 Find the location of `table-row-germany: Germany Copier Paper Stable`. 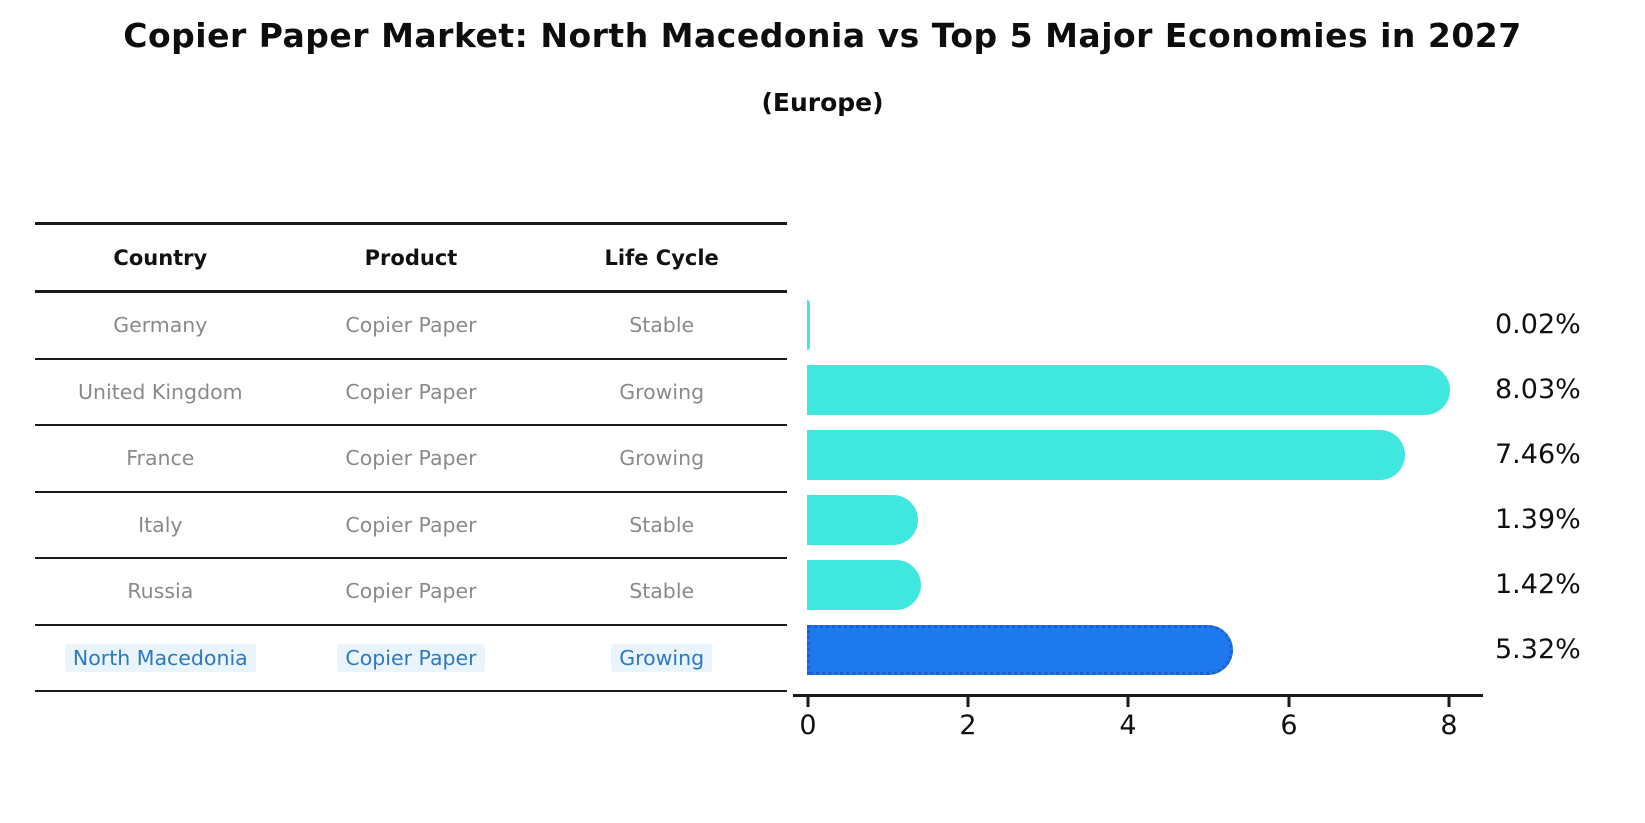

table-row-germany: Germany Copier Paper Stable is located at coordinates (411, 326).